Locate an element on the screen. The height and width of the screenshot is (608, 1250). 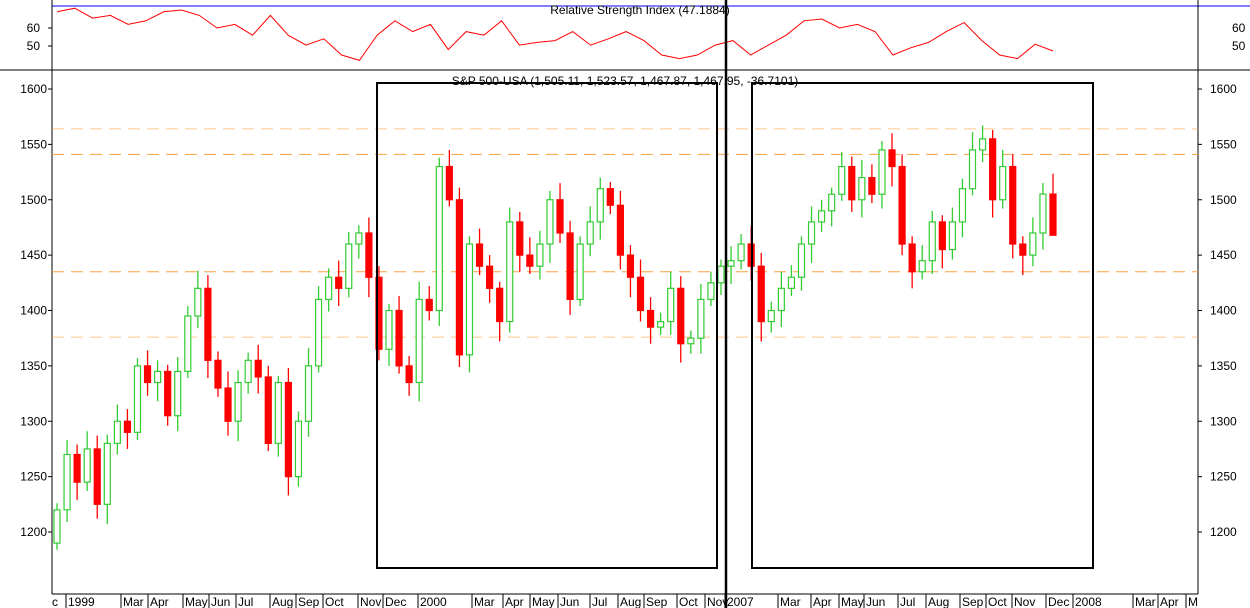
rsi-panel: 50 50 60 60 is located at coordinates (625, 35).